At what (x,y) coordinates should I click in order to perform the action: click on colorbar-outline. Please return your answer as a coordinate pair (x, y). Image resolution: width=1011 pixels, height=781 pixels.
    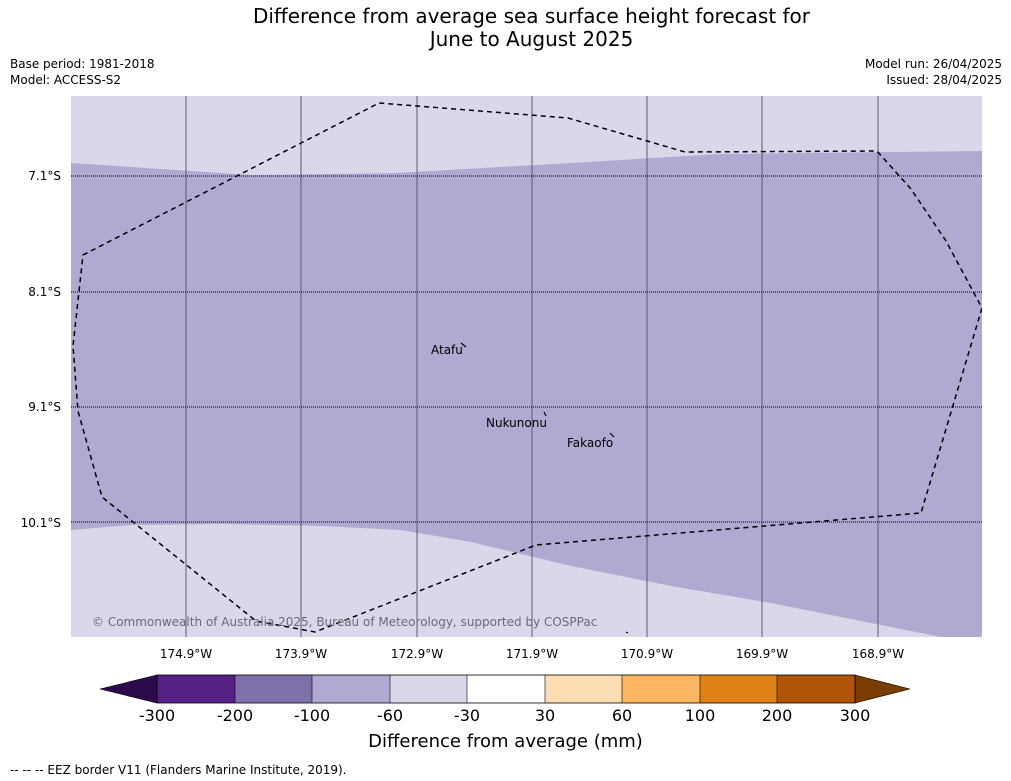
    Looking at the image, I should click on (506, 689).